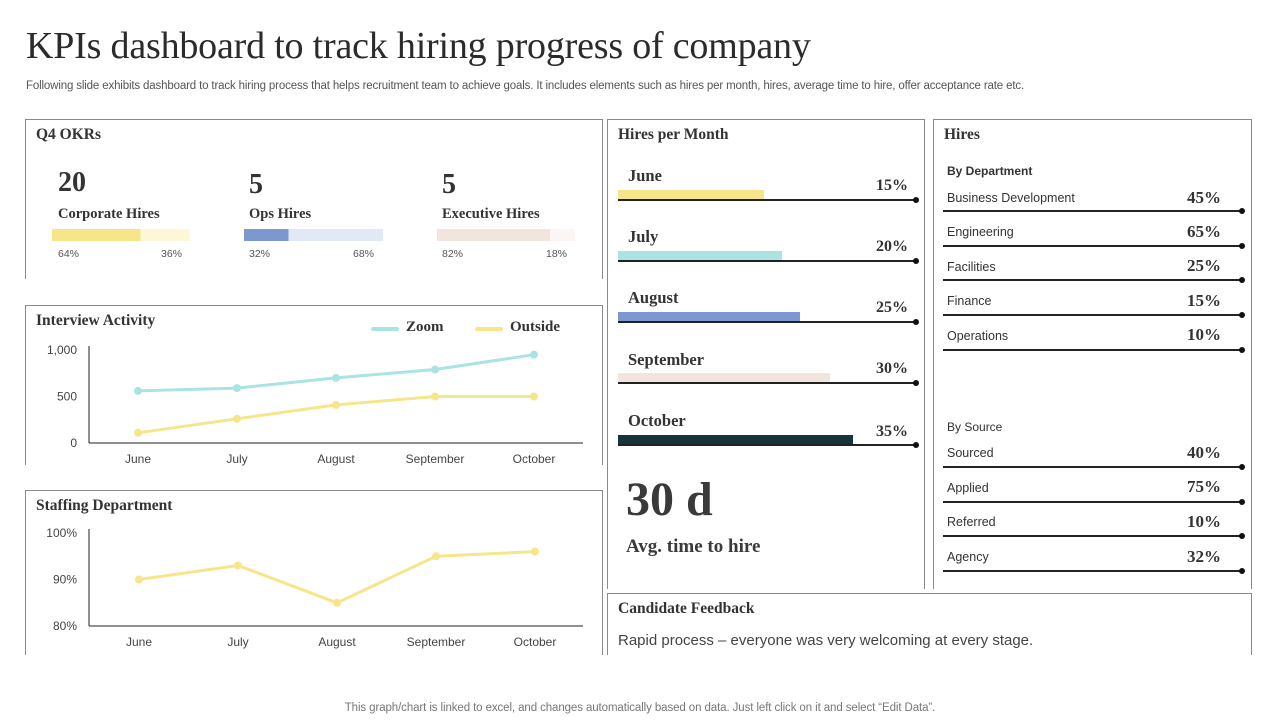  Describe the element at coordinates (491, 214) in the screenshot. I see `okr-executive-label: Executive Hires` at that location.